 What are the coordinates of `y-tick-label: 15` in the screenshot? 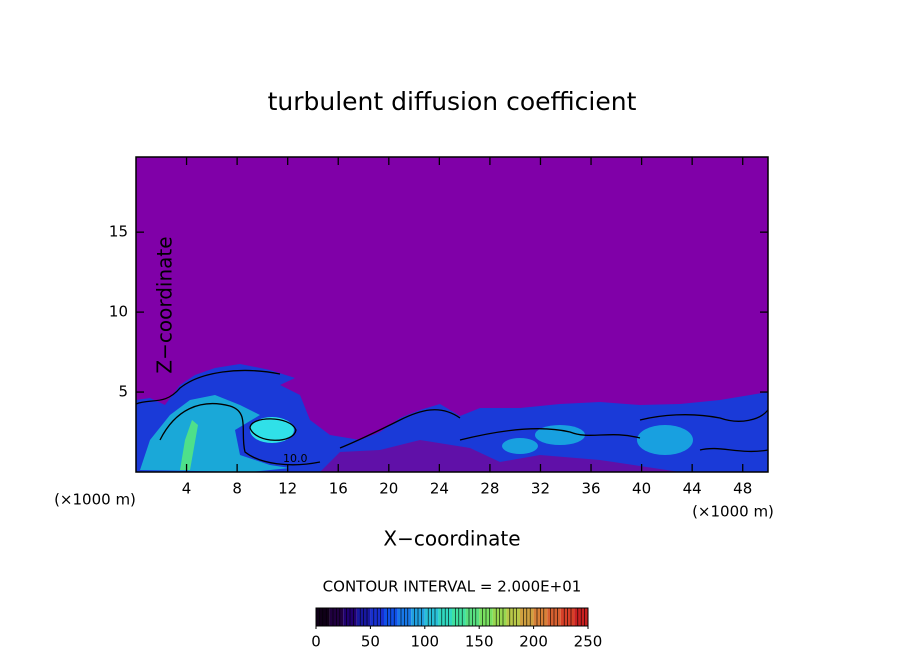 It's located at (118, 232).